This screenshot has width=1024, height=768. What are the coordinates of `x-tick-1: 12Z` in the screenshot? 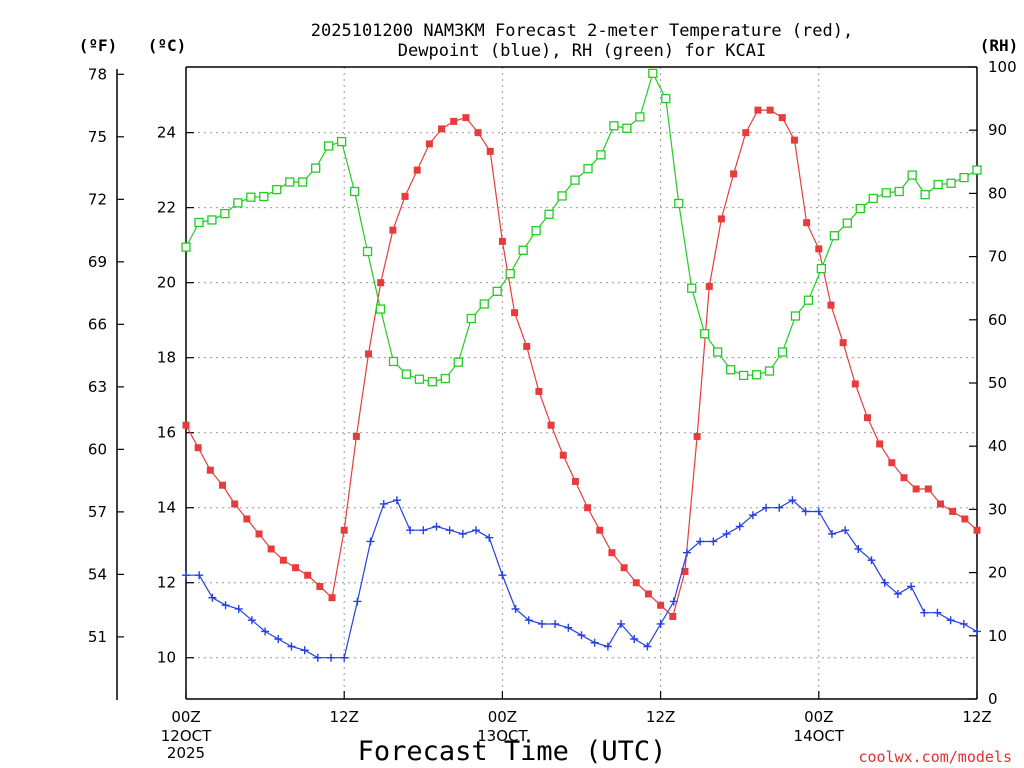 It's located at (344, 717).